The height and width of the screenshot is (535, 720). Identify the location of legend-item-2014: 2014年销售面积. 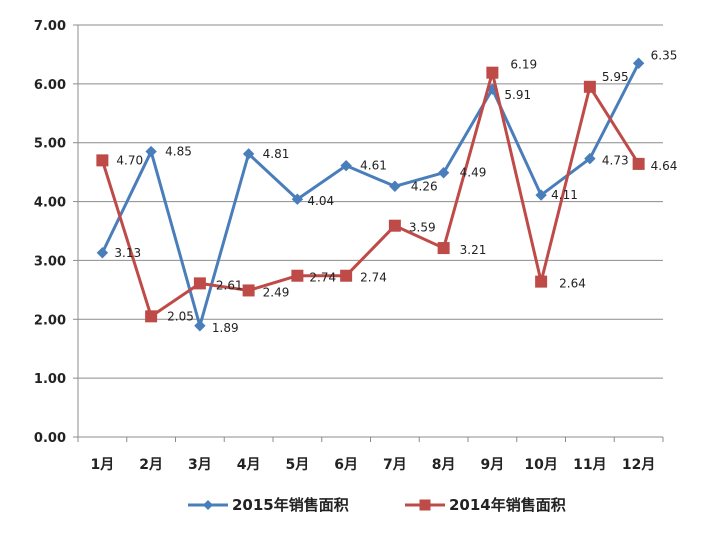
(485, 505).